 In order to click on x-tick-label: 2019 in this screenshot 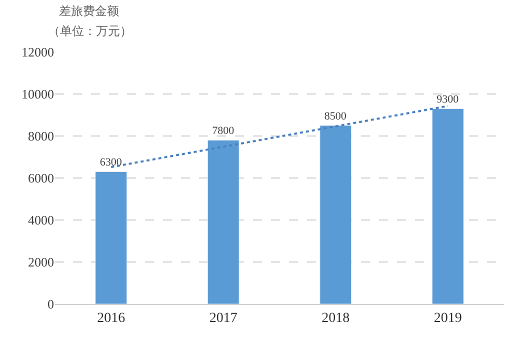, I will do `click(448, 318)`.